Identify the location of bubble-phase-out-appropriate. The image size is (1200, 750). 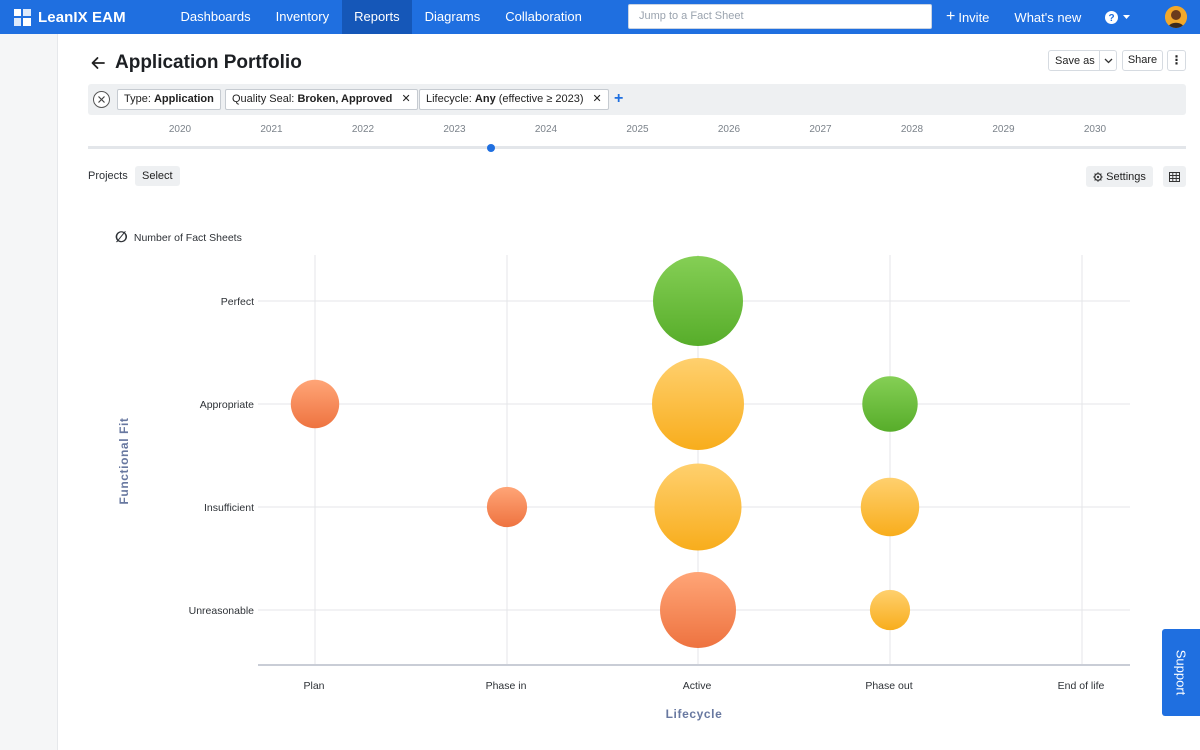
(890, 404).